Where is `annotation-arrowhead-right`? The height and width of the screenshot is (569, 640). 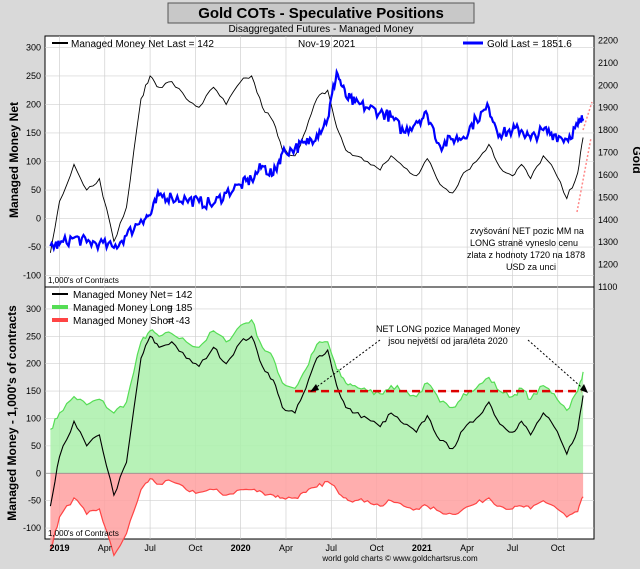
annotation-arrowhead-right is located at coordinates (584, 388).